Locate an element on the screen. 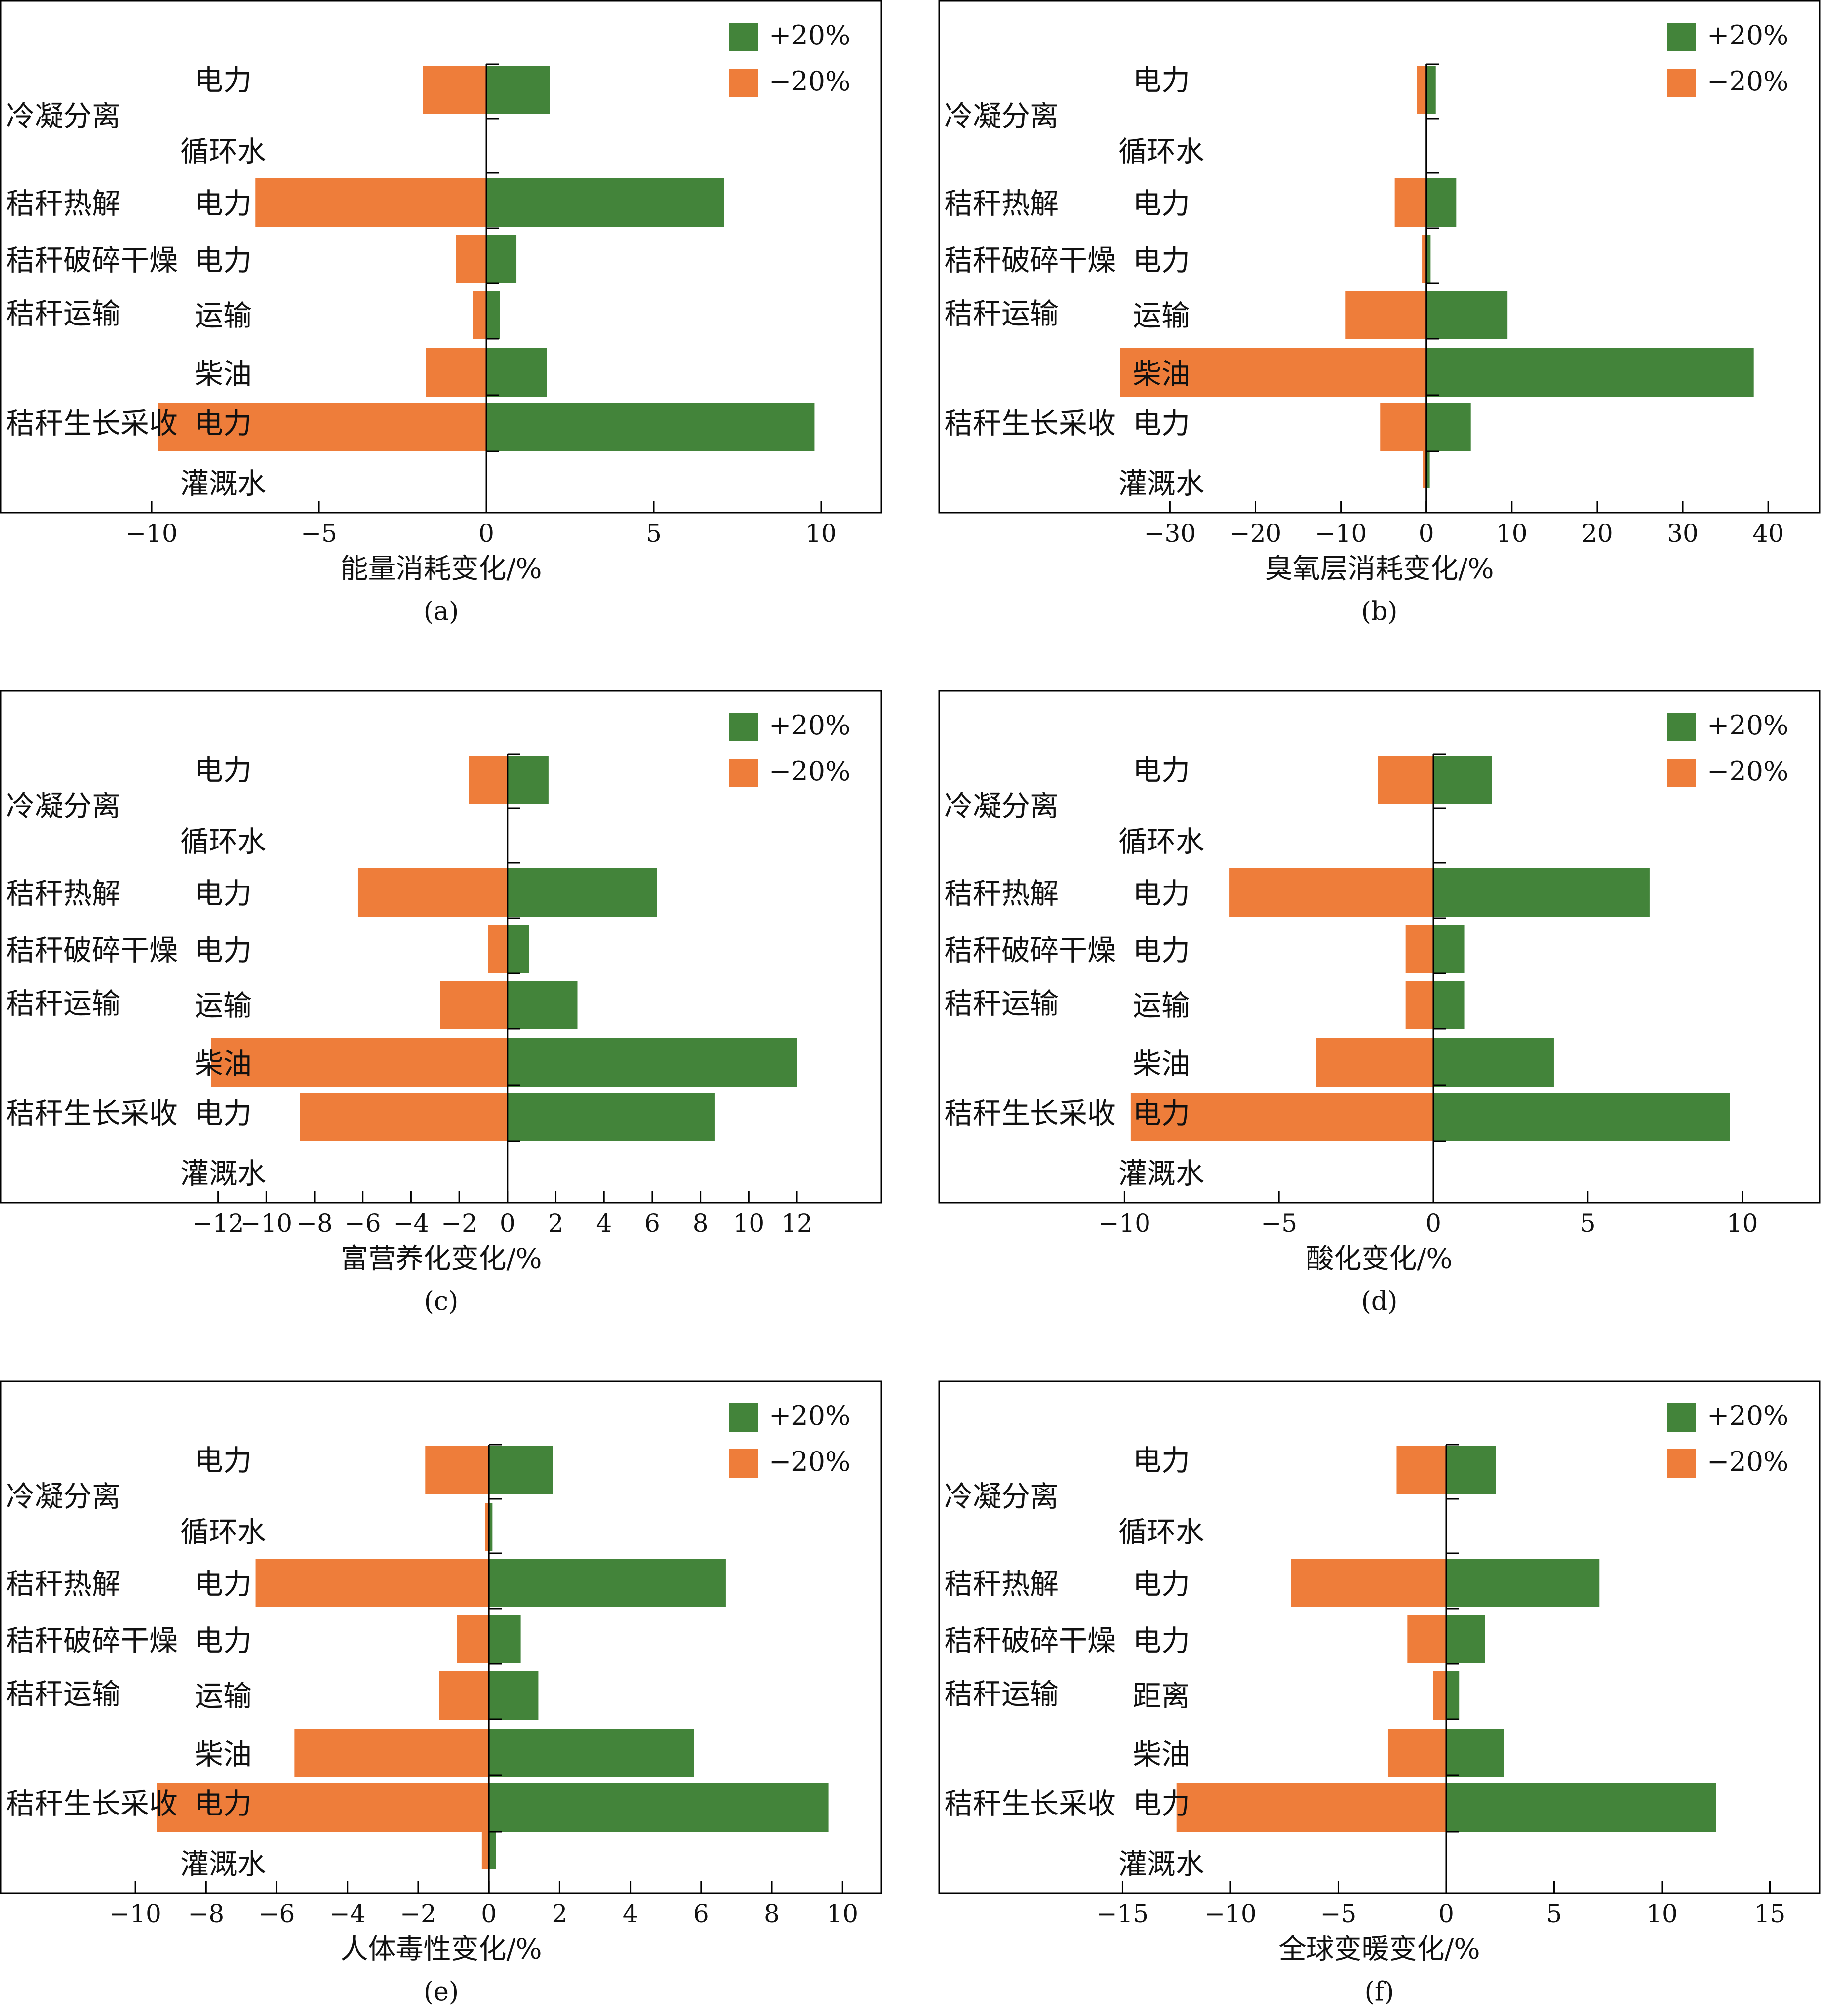 The width and height of the screenshot is (1821, 2016). x-tick-label: −30 is located at coordinates (1170, 533).